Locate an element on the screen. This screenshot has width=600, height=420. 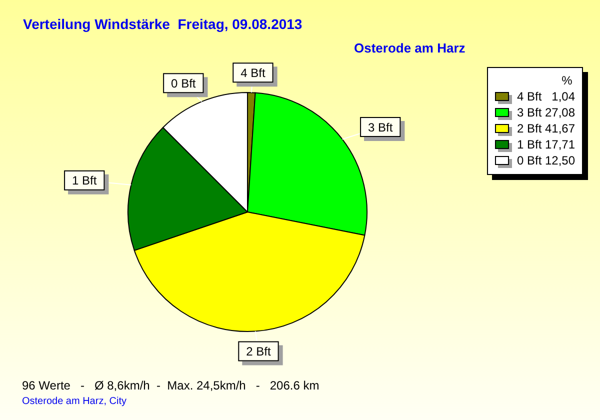
data-label: 17,71 is located at coordinates (560, 144).